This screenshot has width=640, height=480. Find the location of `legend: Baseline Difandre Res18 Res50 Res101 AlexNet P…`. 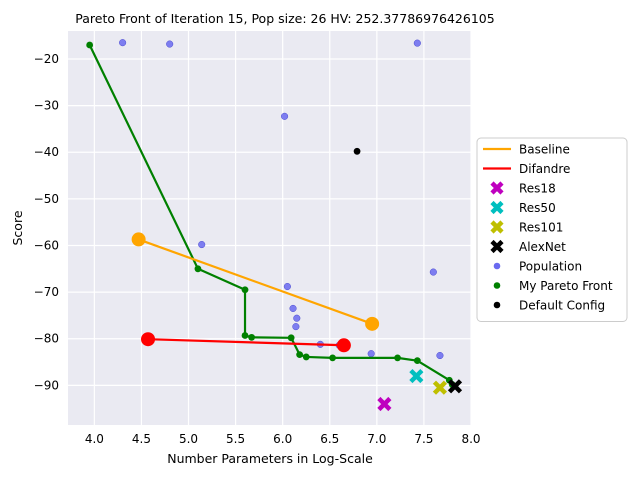

legend: Baseline Difandre Res18 Res50 Res101 AlexNet P… is located at coordinates (552, 229).